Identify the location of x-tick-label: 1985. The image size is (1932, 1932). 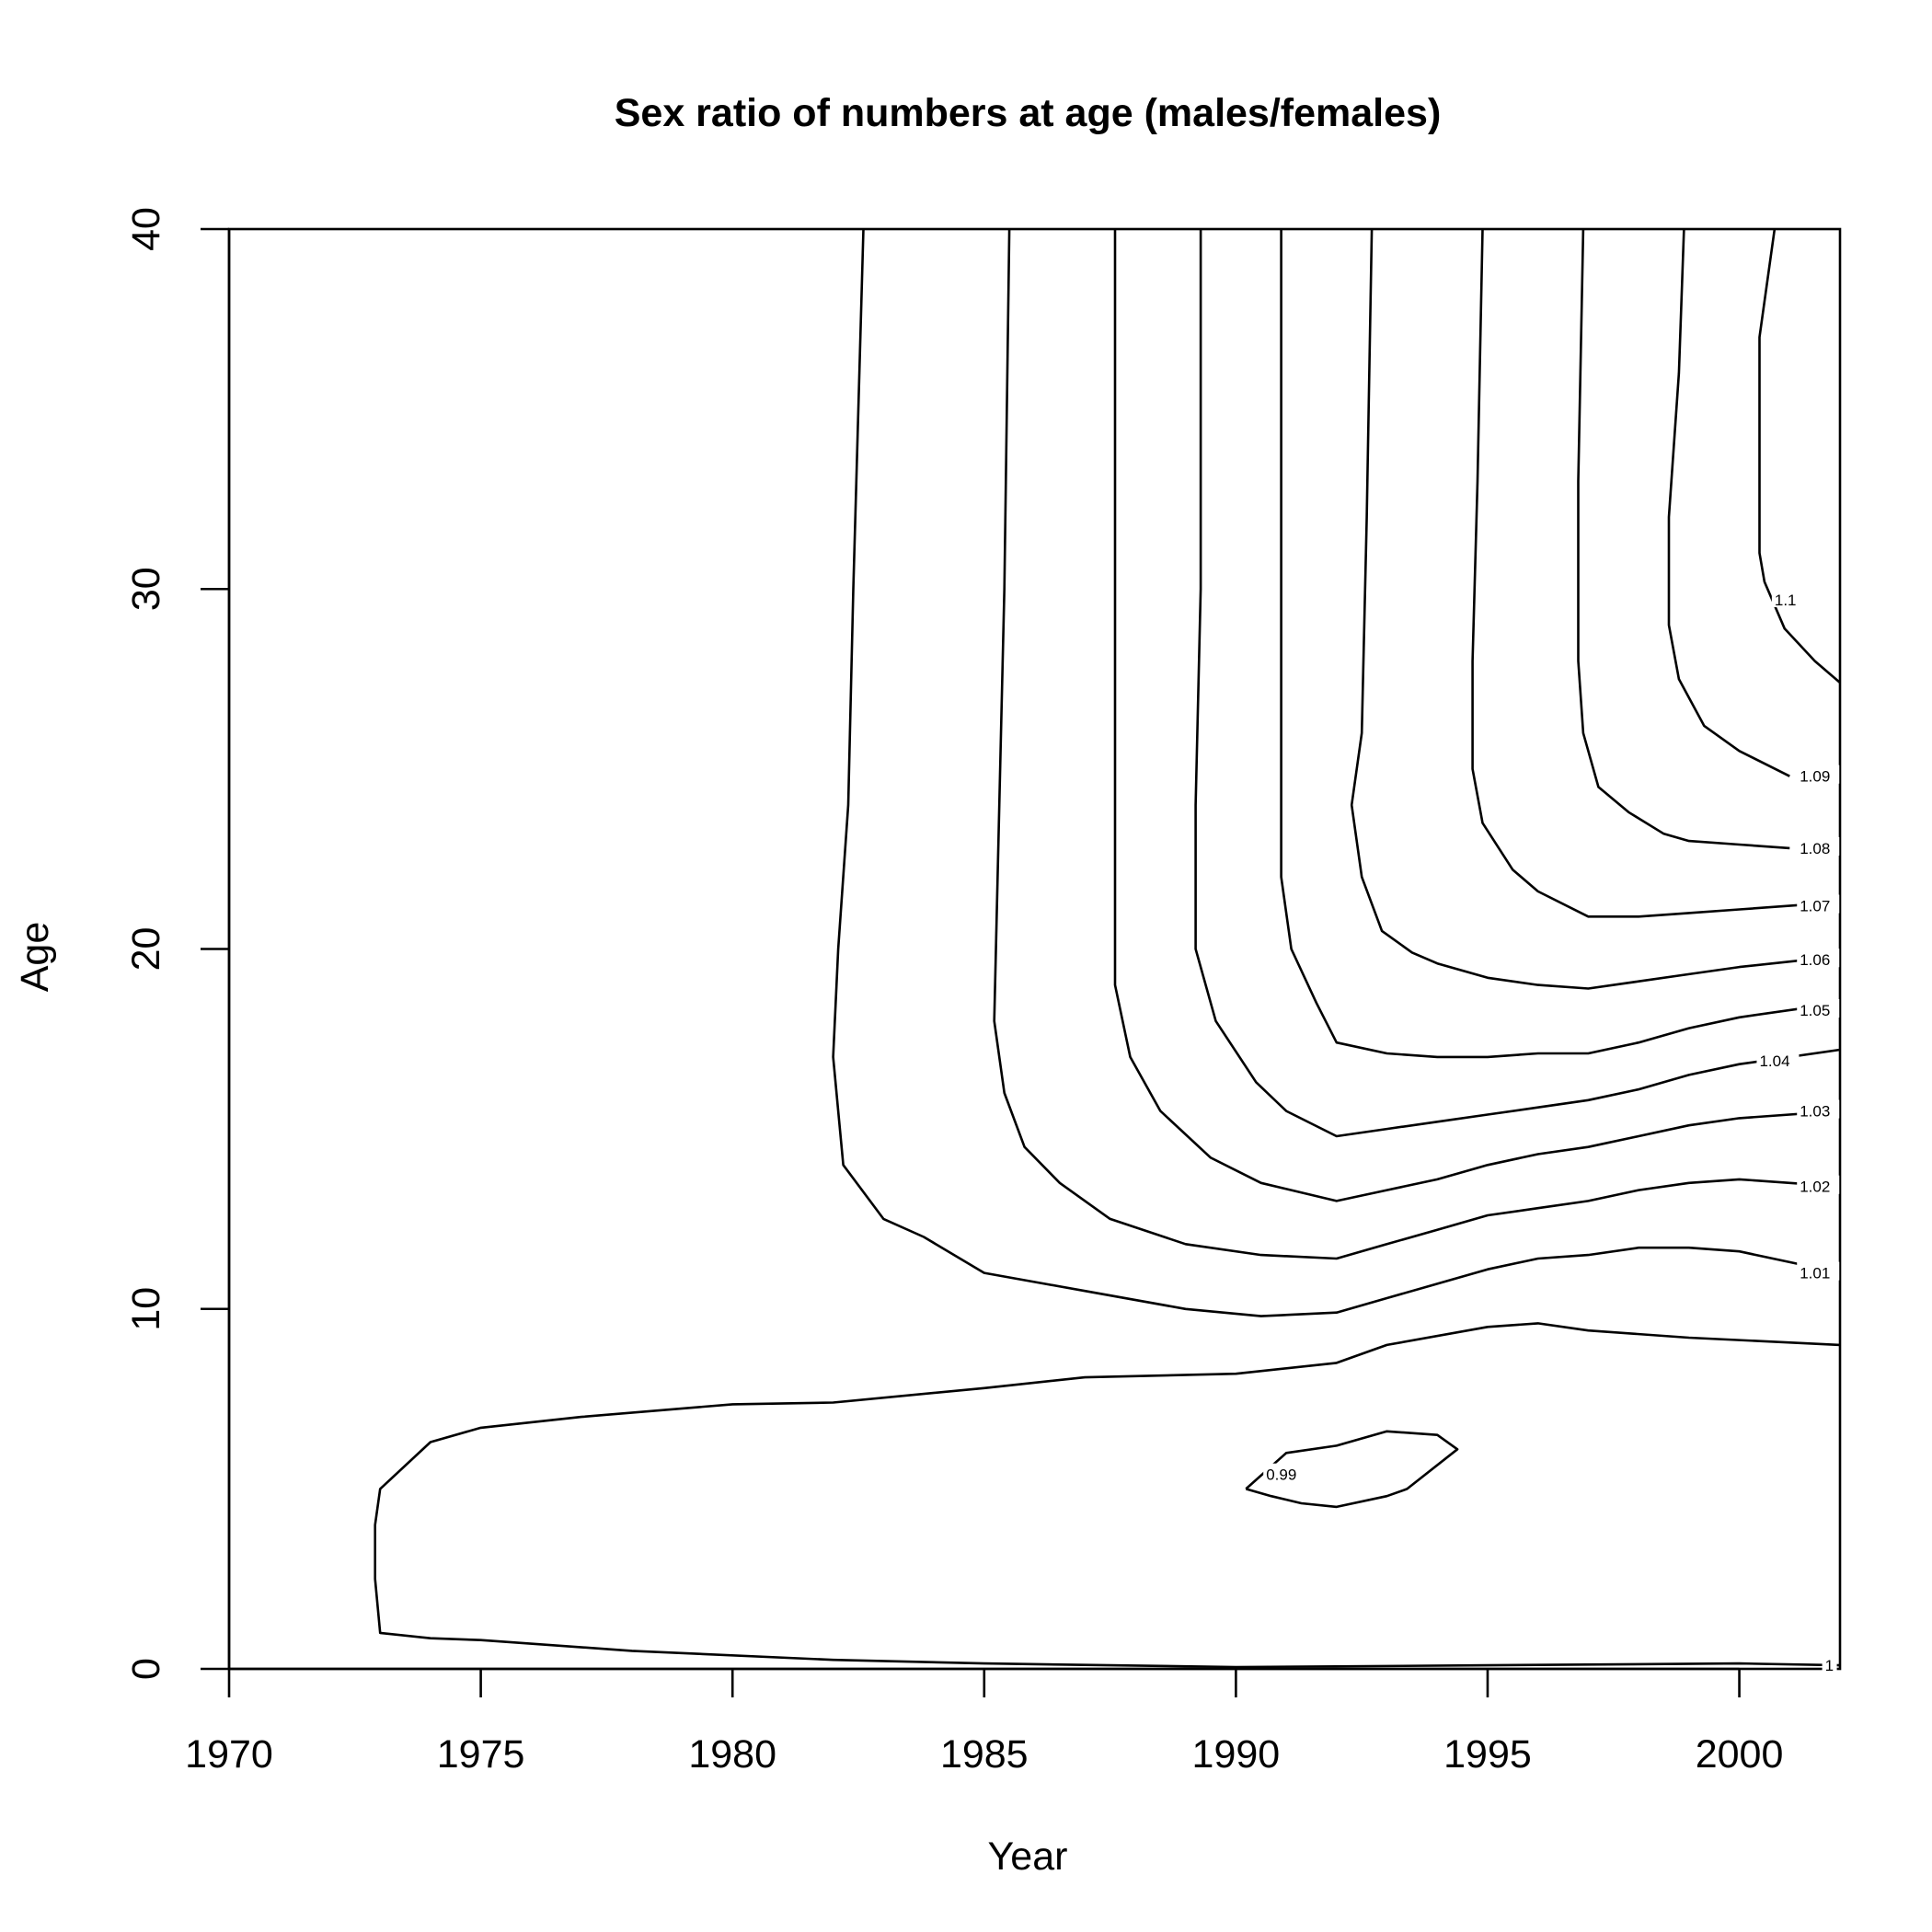
(984, 1754).